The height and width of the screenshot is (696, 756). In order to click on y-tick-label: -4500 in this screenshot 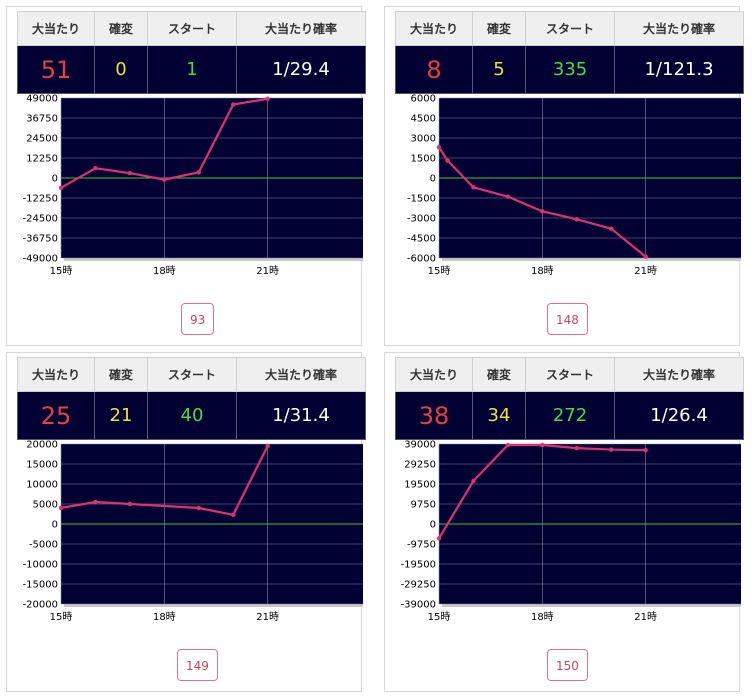, I will do `click(421, 239)`.